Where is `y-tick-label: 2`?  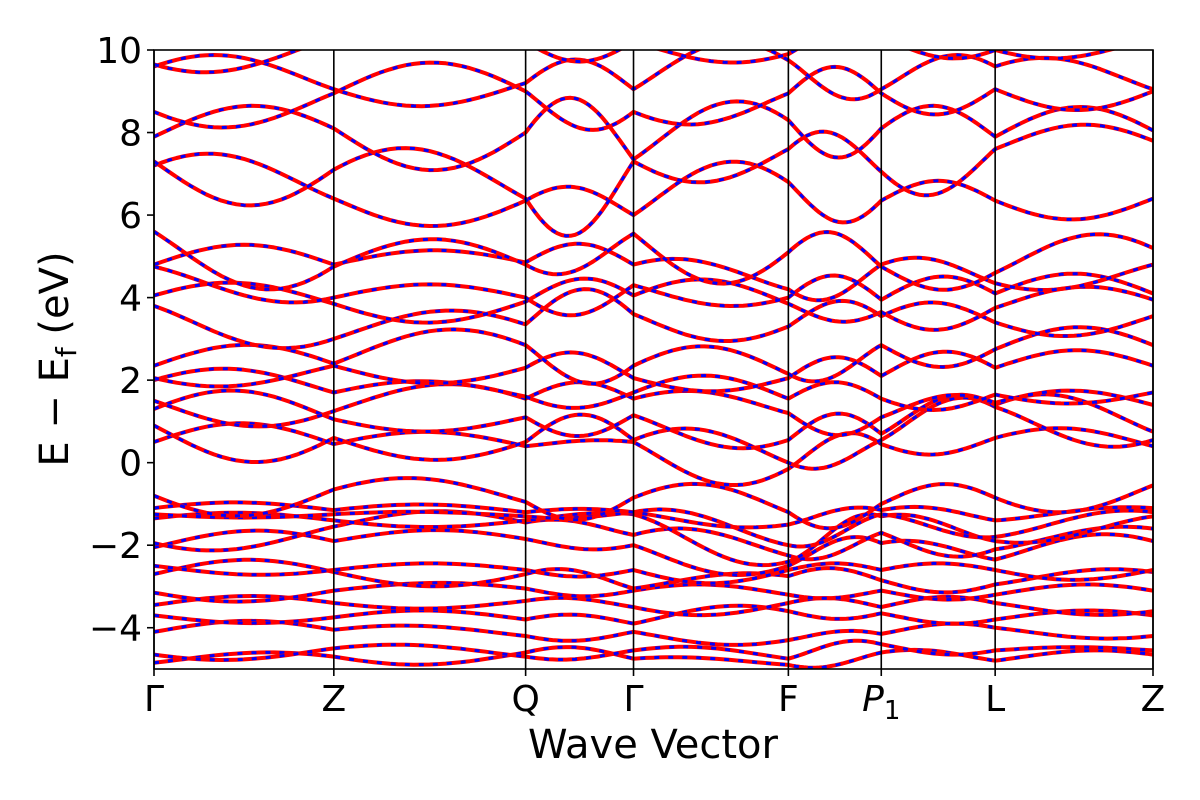
y-tick-label: 2 is located at coordinates (130, 381).